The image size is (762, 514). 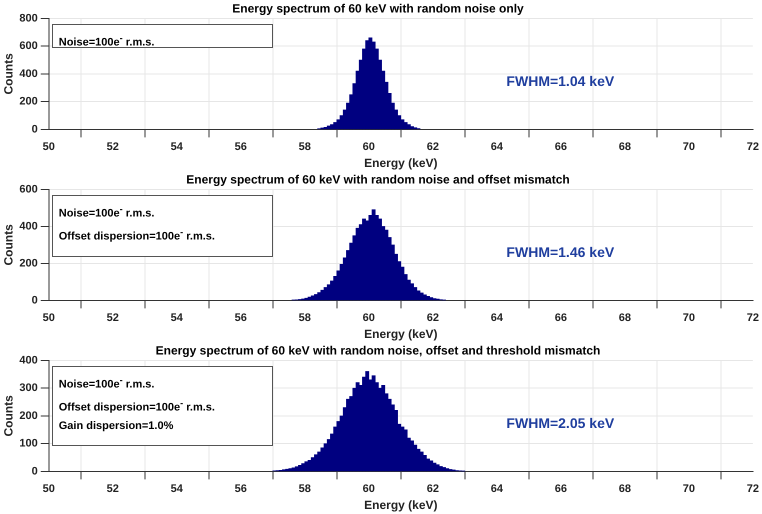 I want to click on text-box: Noise=100e$^{-}$ r.m.s. Offset dispersion=100e$^{-}$ r.m.s., so click(x=162, y=226).